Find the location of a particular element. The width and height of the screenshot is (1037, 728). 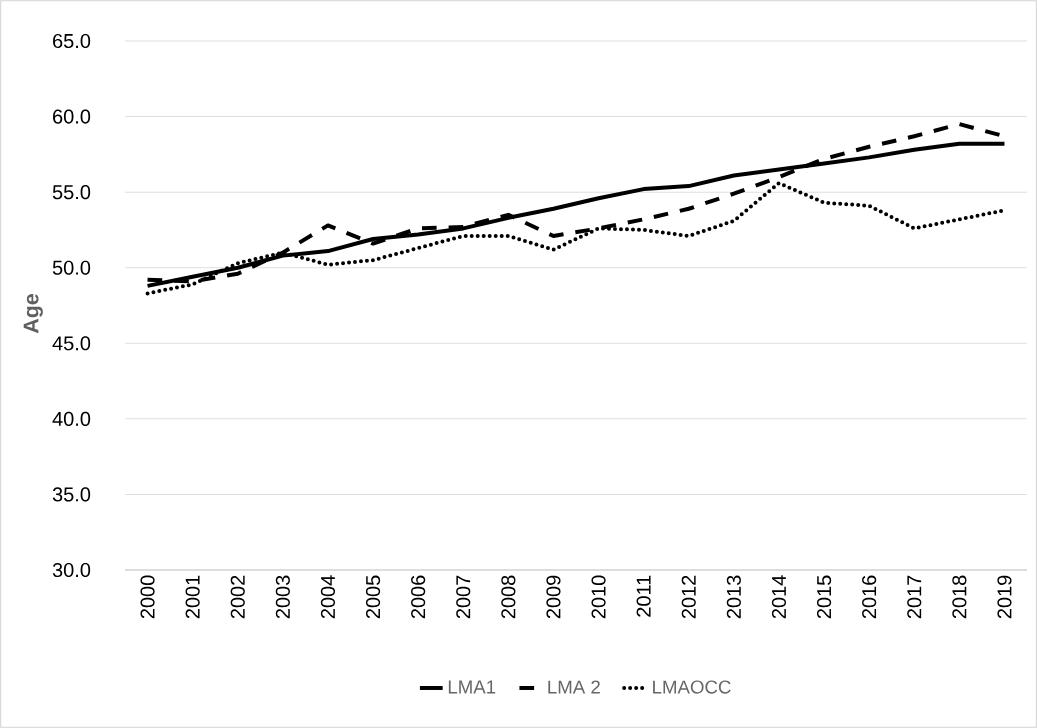

x-tick-label: 2005 is located at coordinates (373, 597).